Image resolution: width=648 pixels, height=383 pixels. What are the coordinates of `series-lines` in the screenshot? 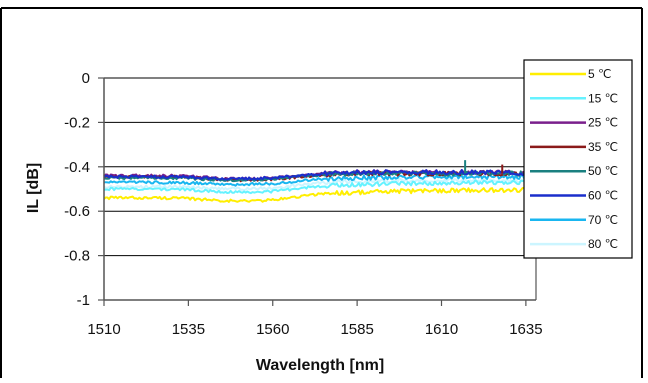 It's located at (320, 181).